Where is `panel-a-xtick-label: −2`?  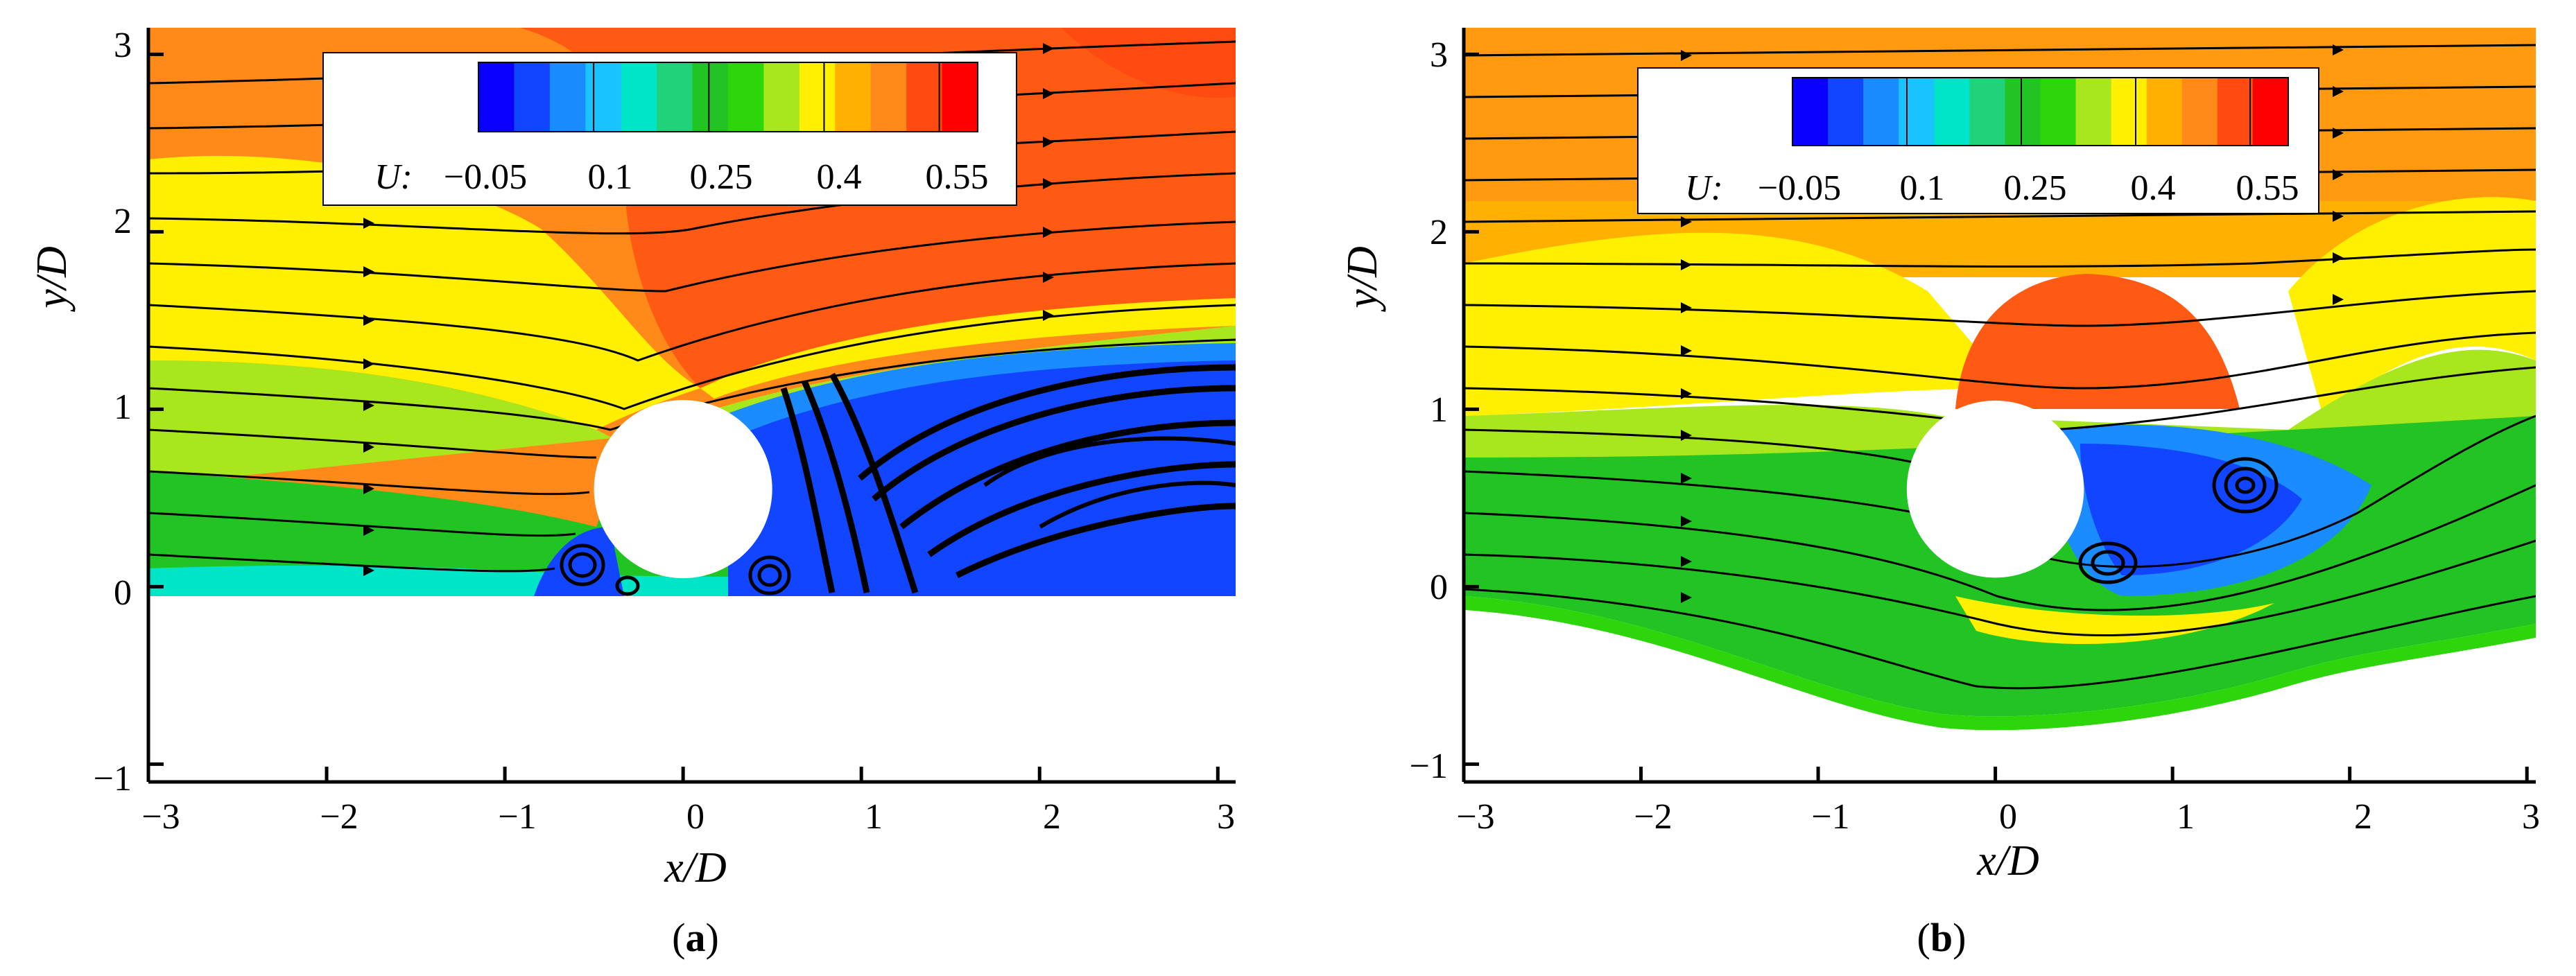
panel-a-xtick-label: −2 is located at coordinates (339, 817).